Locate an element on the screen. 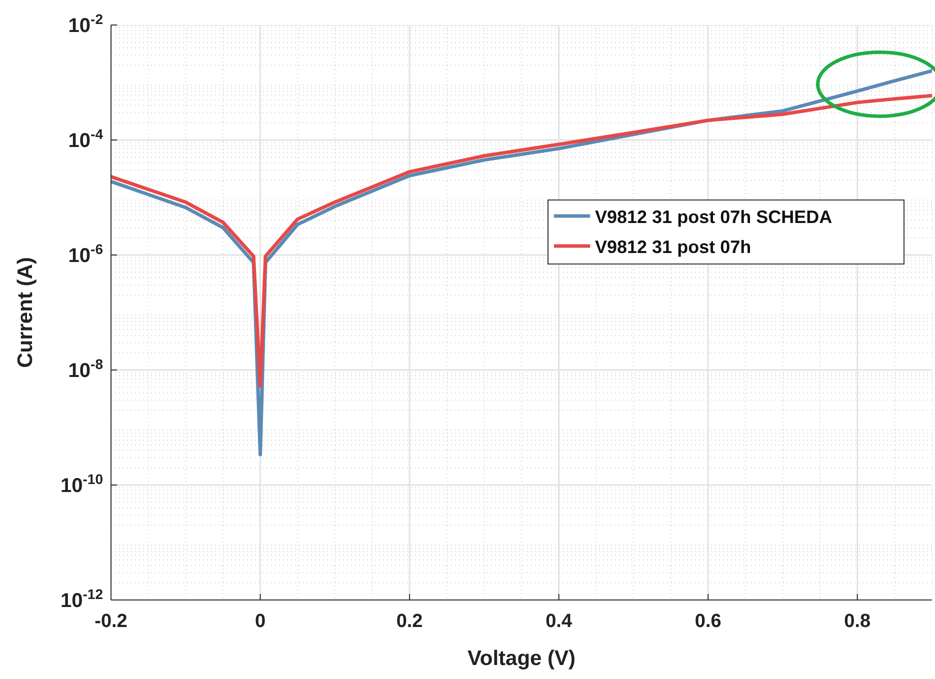 This screenshot has height=679, width=935. x-tick-label: 0 is located at coordinates (260, 621).